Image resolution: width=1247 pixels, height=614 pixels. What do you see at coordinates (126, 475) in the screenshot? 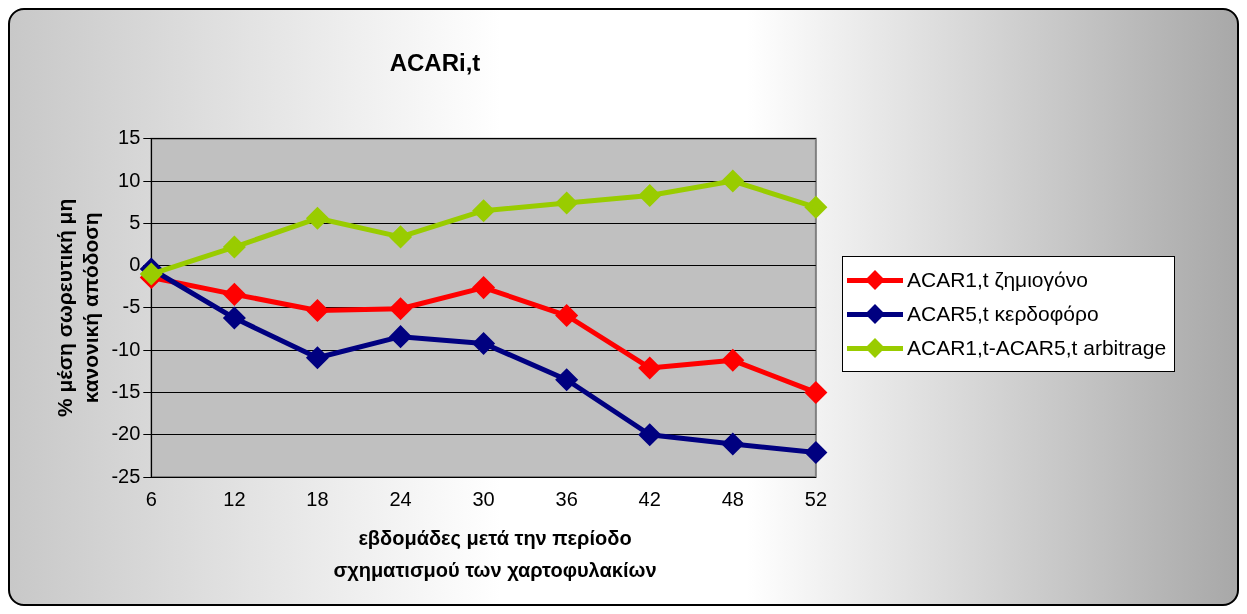
I see `y-tick-label: -25` at bounding box center [126, 475].